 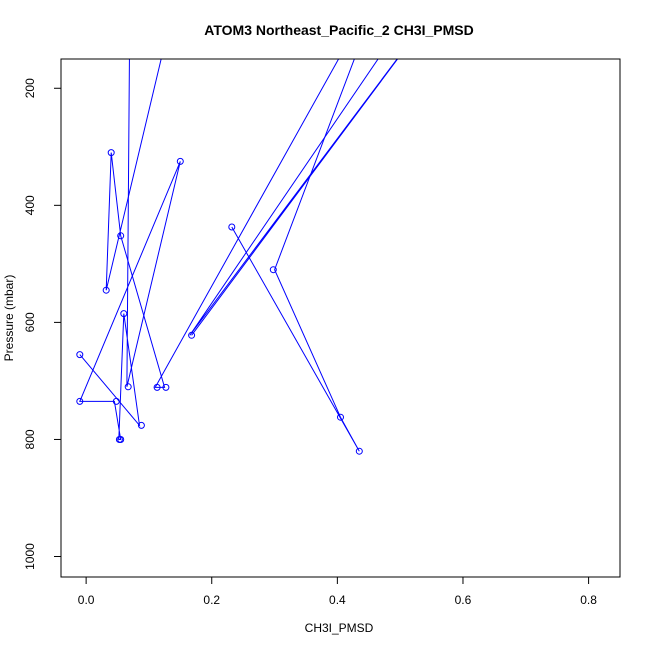 I want to click on y-axis-label: Pressure (mbar), so click(x=9, y=318).